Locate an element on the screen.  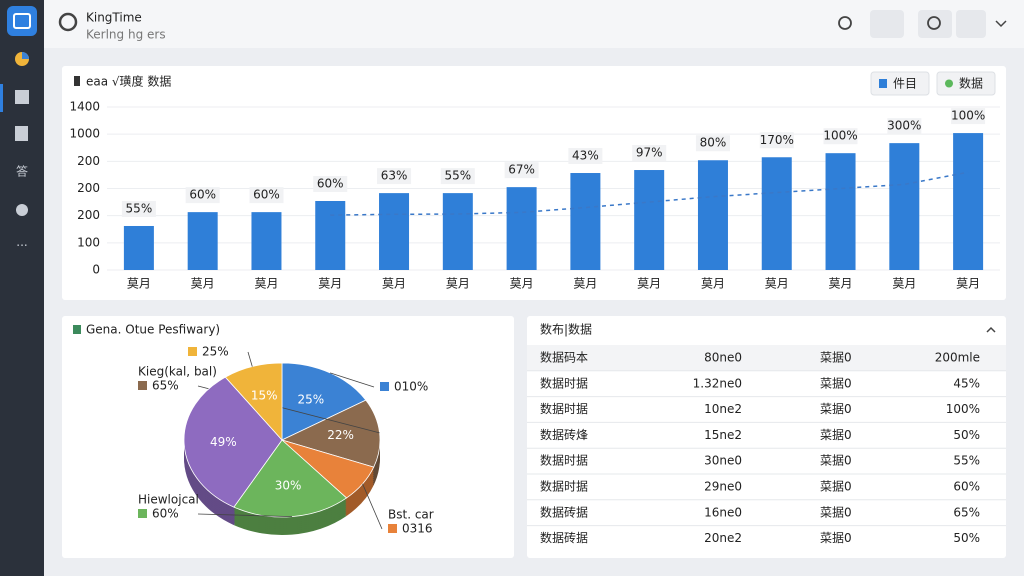
app-logo is located at coordinates (22, 21).